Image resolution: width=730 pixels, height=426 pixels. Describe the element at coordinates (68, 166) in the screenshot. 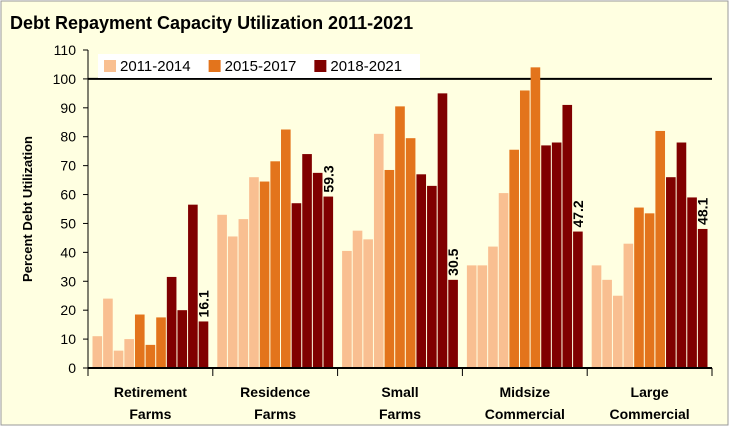

I see `y-tick-label: 70` at that location.